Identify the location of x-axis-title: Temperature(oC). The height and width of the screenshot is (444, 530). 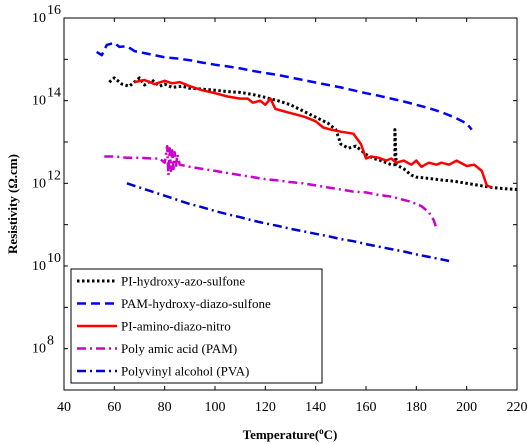
(290, 434).